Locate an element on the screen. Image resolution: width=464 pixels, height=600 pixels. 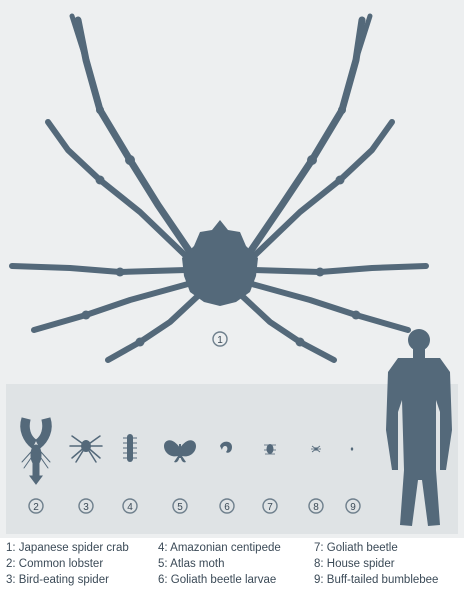
marker-beetle: 7 is located at coordinates (270, 506).